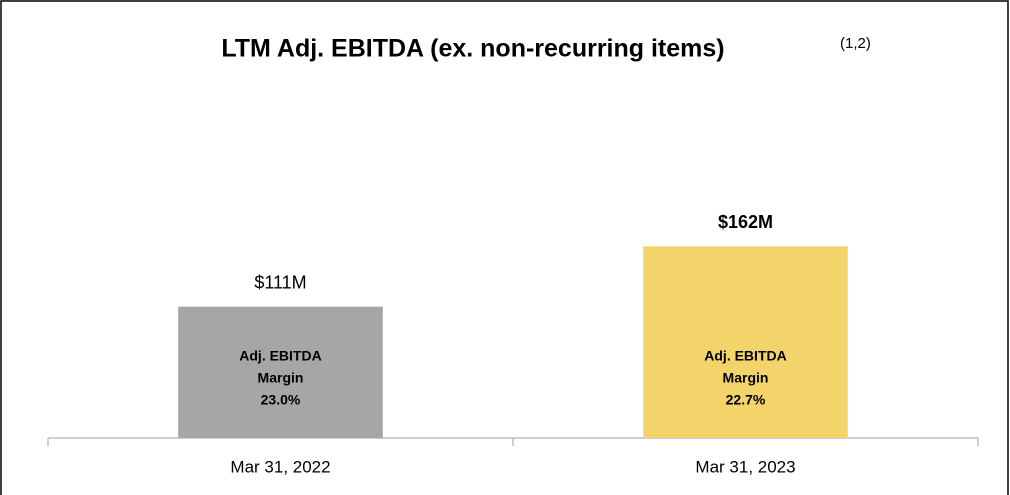  What do you see at coordinates (745, 222) in the screenshot?
I see `value-label: $162M` at bounding box center [745, 222].